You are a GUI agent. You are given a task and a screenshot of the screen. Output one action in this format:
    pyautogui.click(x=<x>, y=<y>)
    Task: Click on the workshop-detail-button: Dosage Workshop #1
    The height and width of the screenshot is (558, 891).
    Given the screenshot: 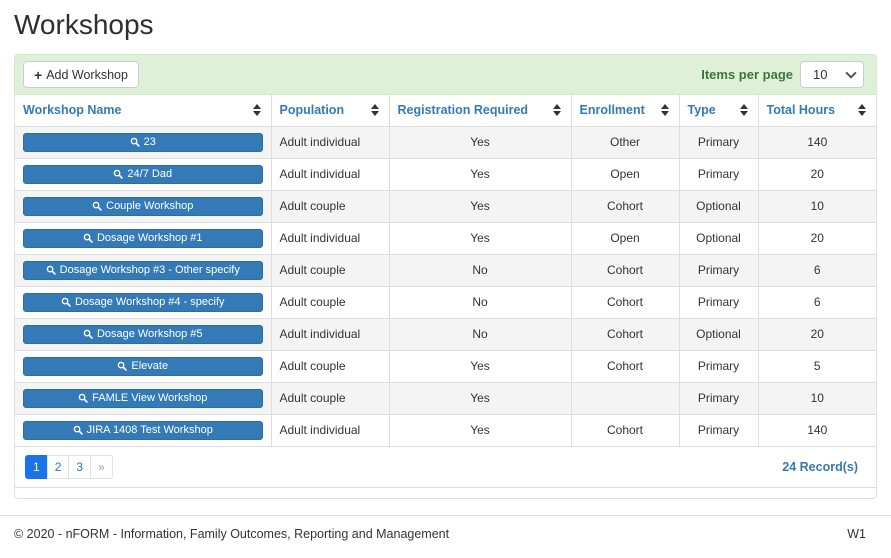 What is the action you would take?
    pyautogui.click(x=143, y=238)
    